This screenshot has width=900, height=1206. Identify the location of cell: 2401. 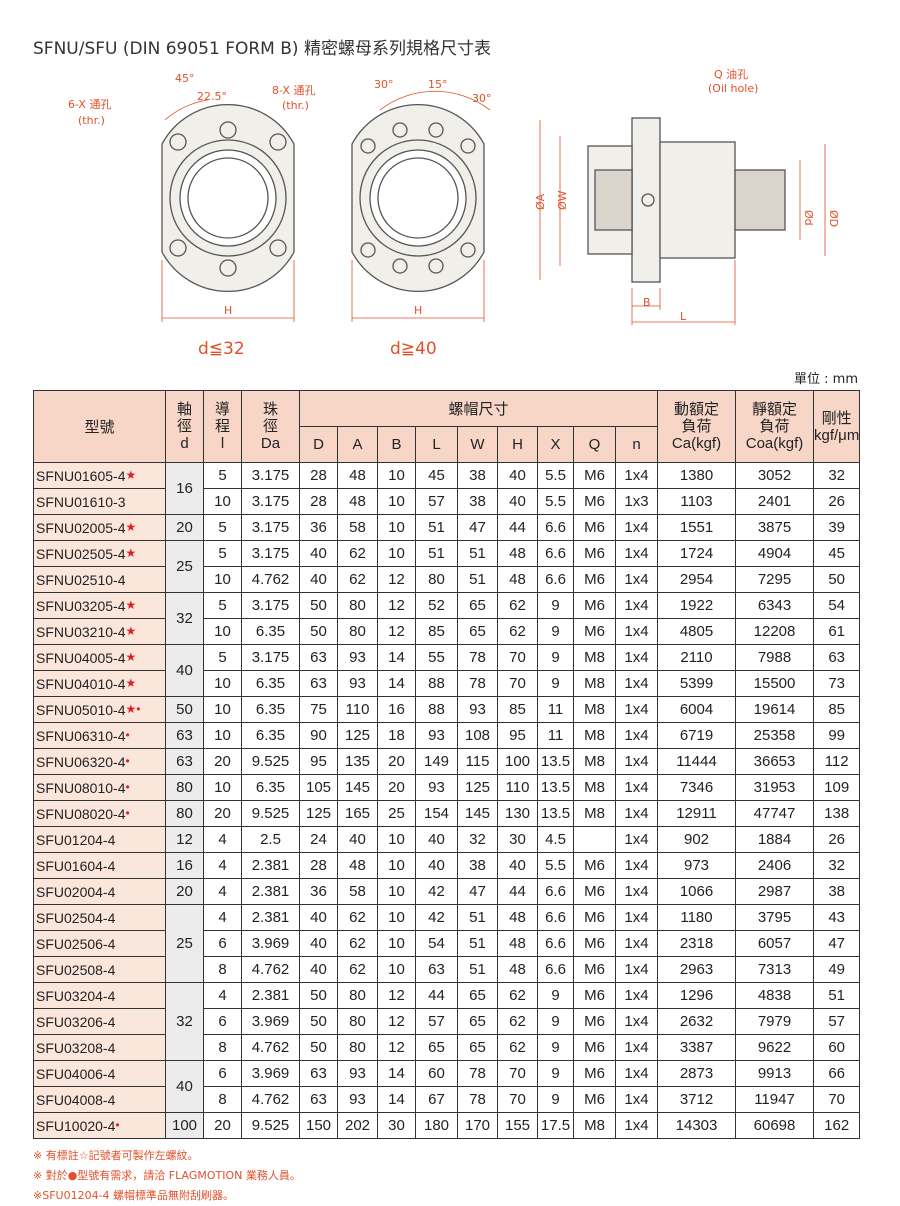
(774, 501).